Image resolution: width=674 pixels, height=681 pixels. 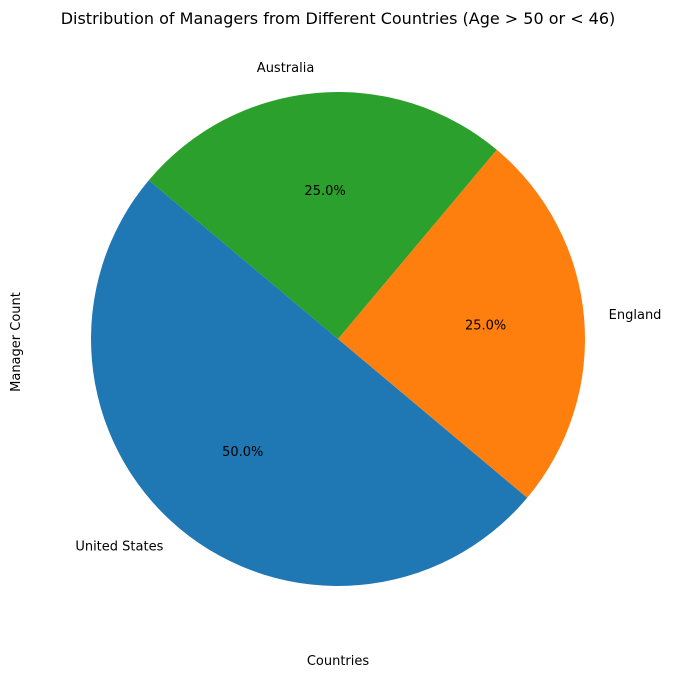 What do you see at coordinates (324, 191) in the screenshot?
I see `percent-label-australia: 25.0%` at bounding box center [324, 191].